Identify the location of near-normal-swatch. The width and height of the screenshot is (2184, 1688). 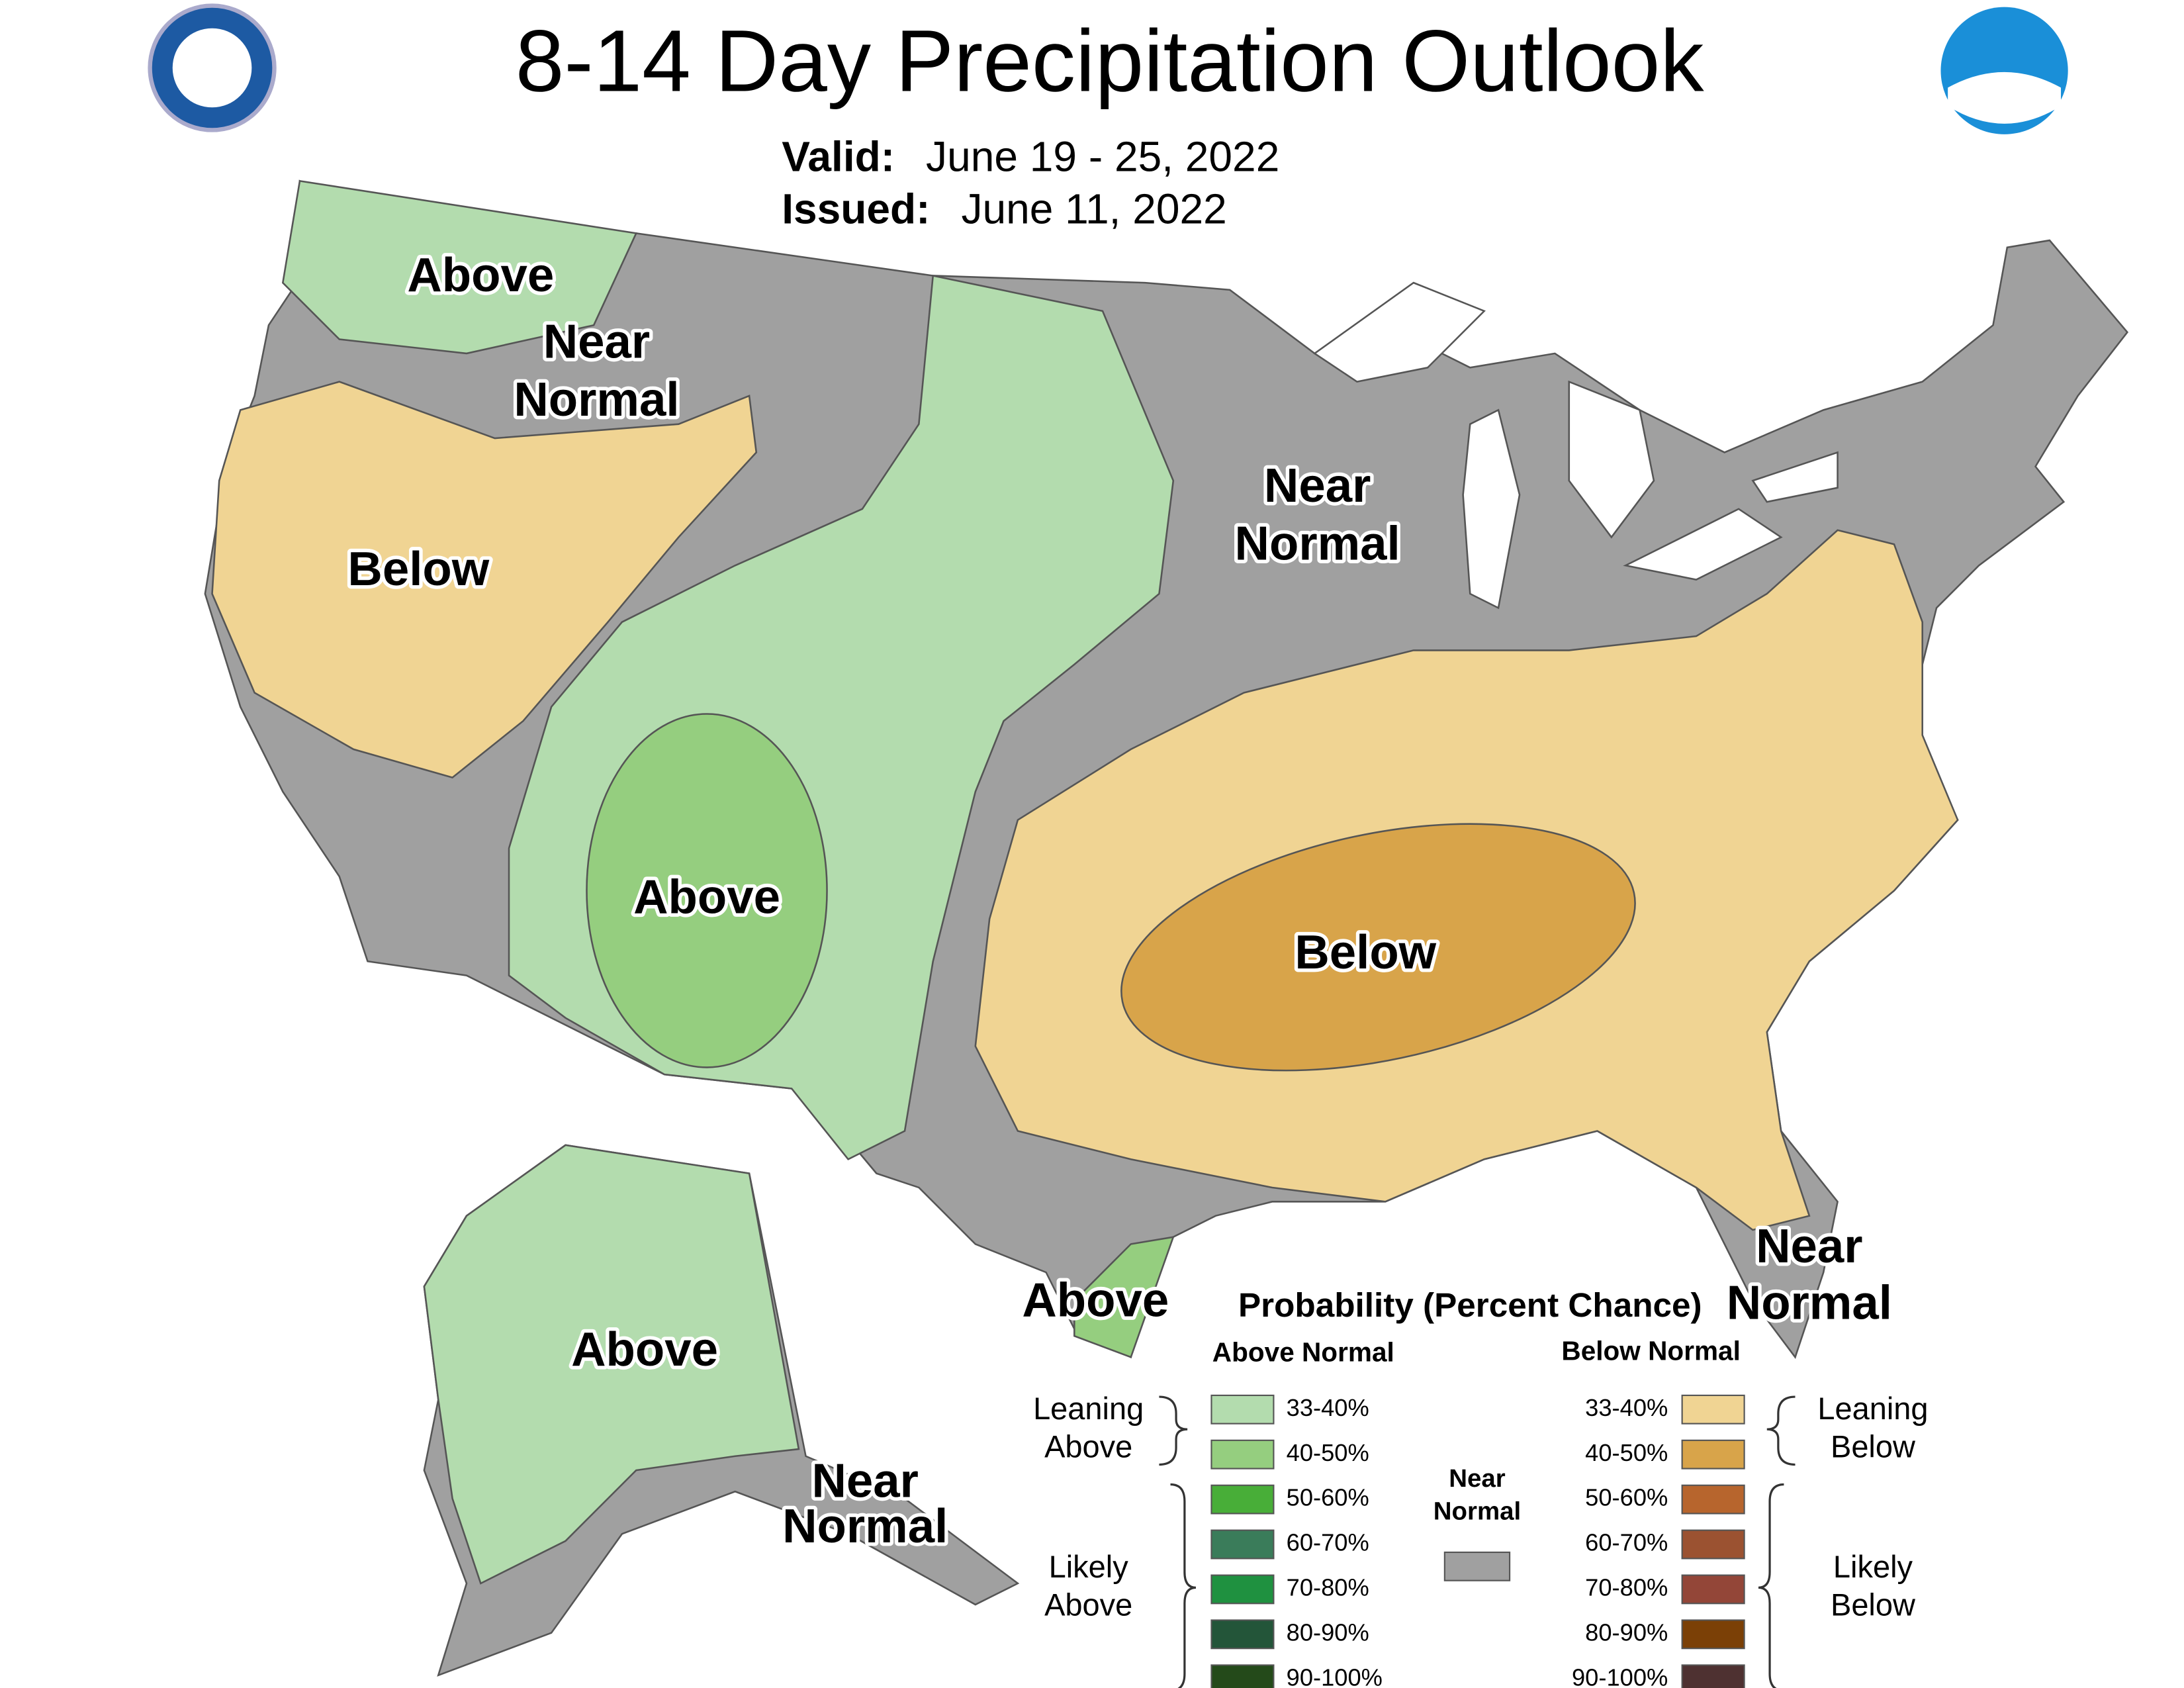
(1477, 1566).